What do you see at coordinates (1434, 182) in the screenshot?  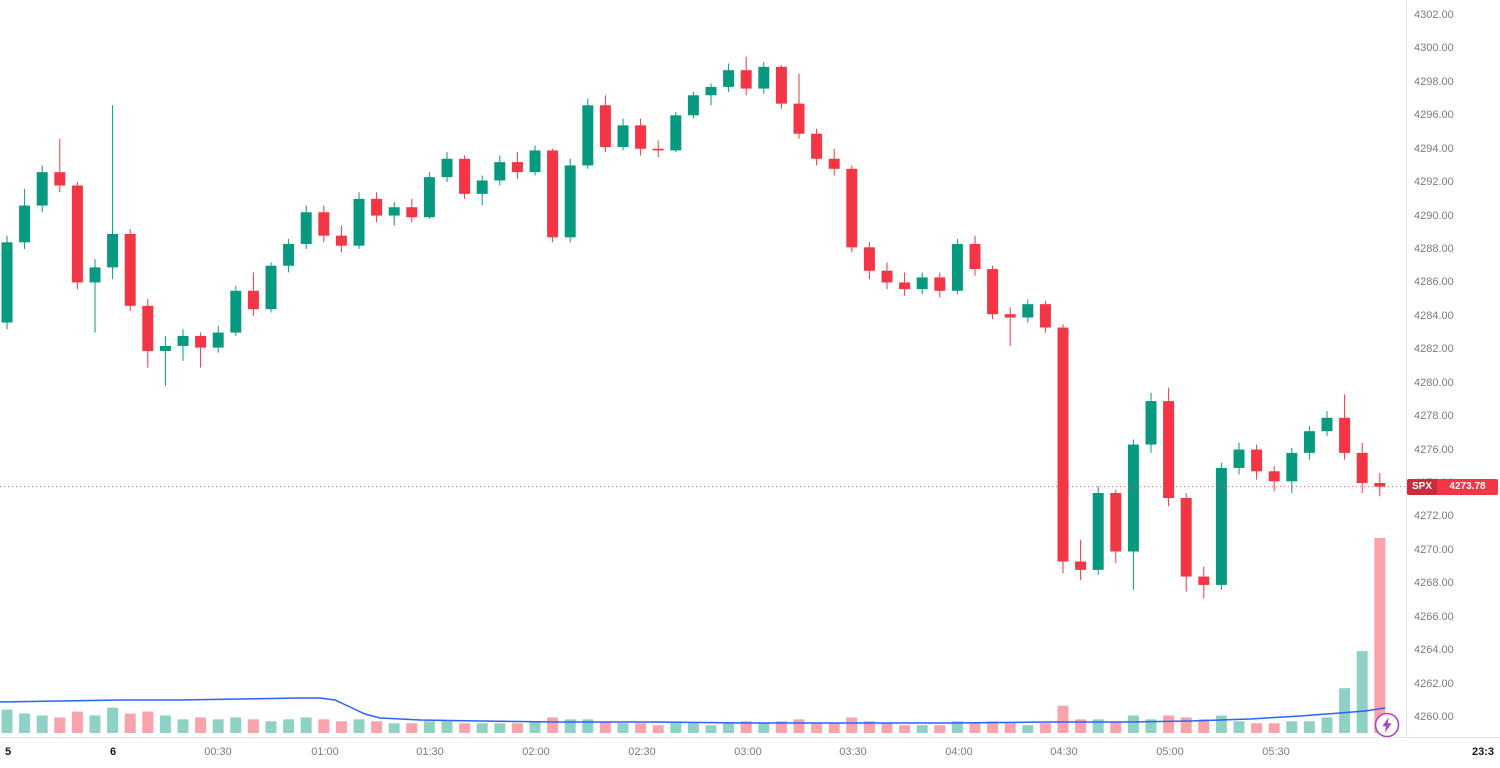 I see `price-tick-label: 4292.00` at bounding box center [1434, 182].